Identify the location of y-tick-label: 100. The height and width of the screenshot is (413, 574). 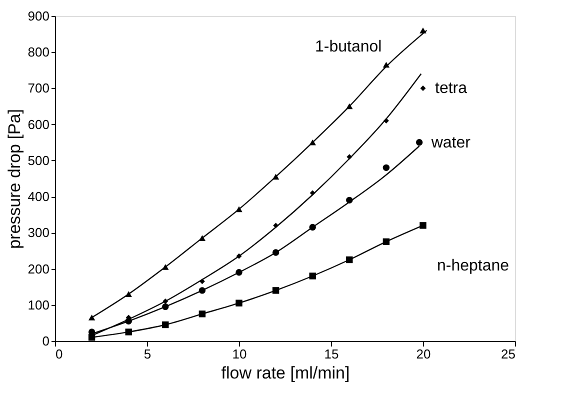
(39, 304).